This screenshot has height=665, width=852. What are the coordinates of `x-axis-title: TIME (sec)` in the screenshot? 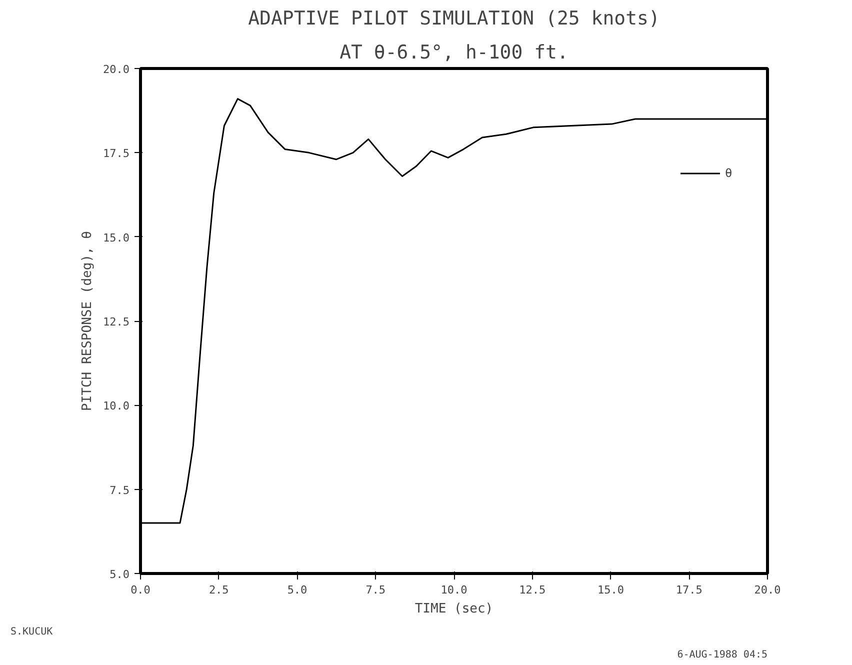 It's located at (454, 609).